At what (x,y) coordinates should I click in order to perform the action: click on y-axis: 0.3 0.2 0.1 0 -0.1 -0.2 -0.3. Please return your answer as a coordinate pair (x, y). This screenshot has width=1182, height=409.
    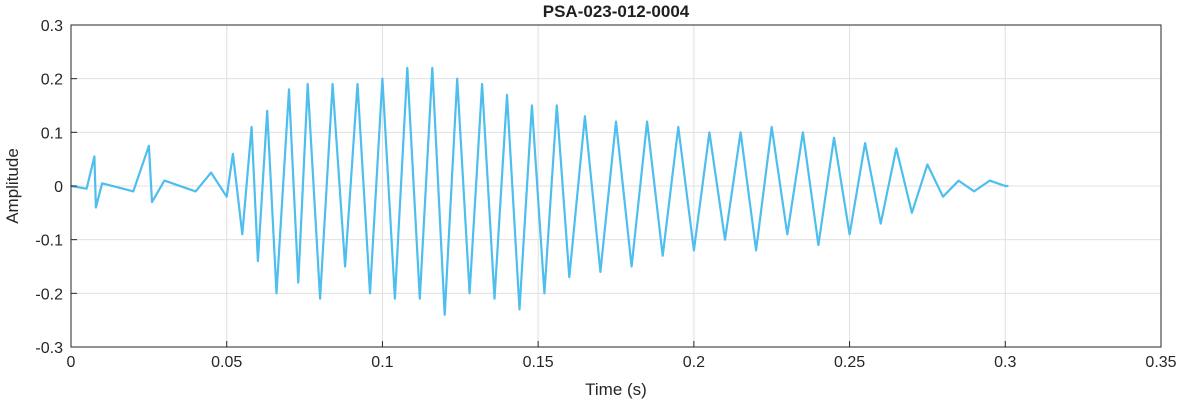
    Looking at the image, I should click on (56, 187).